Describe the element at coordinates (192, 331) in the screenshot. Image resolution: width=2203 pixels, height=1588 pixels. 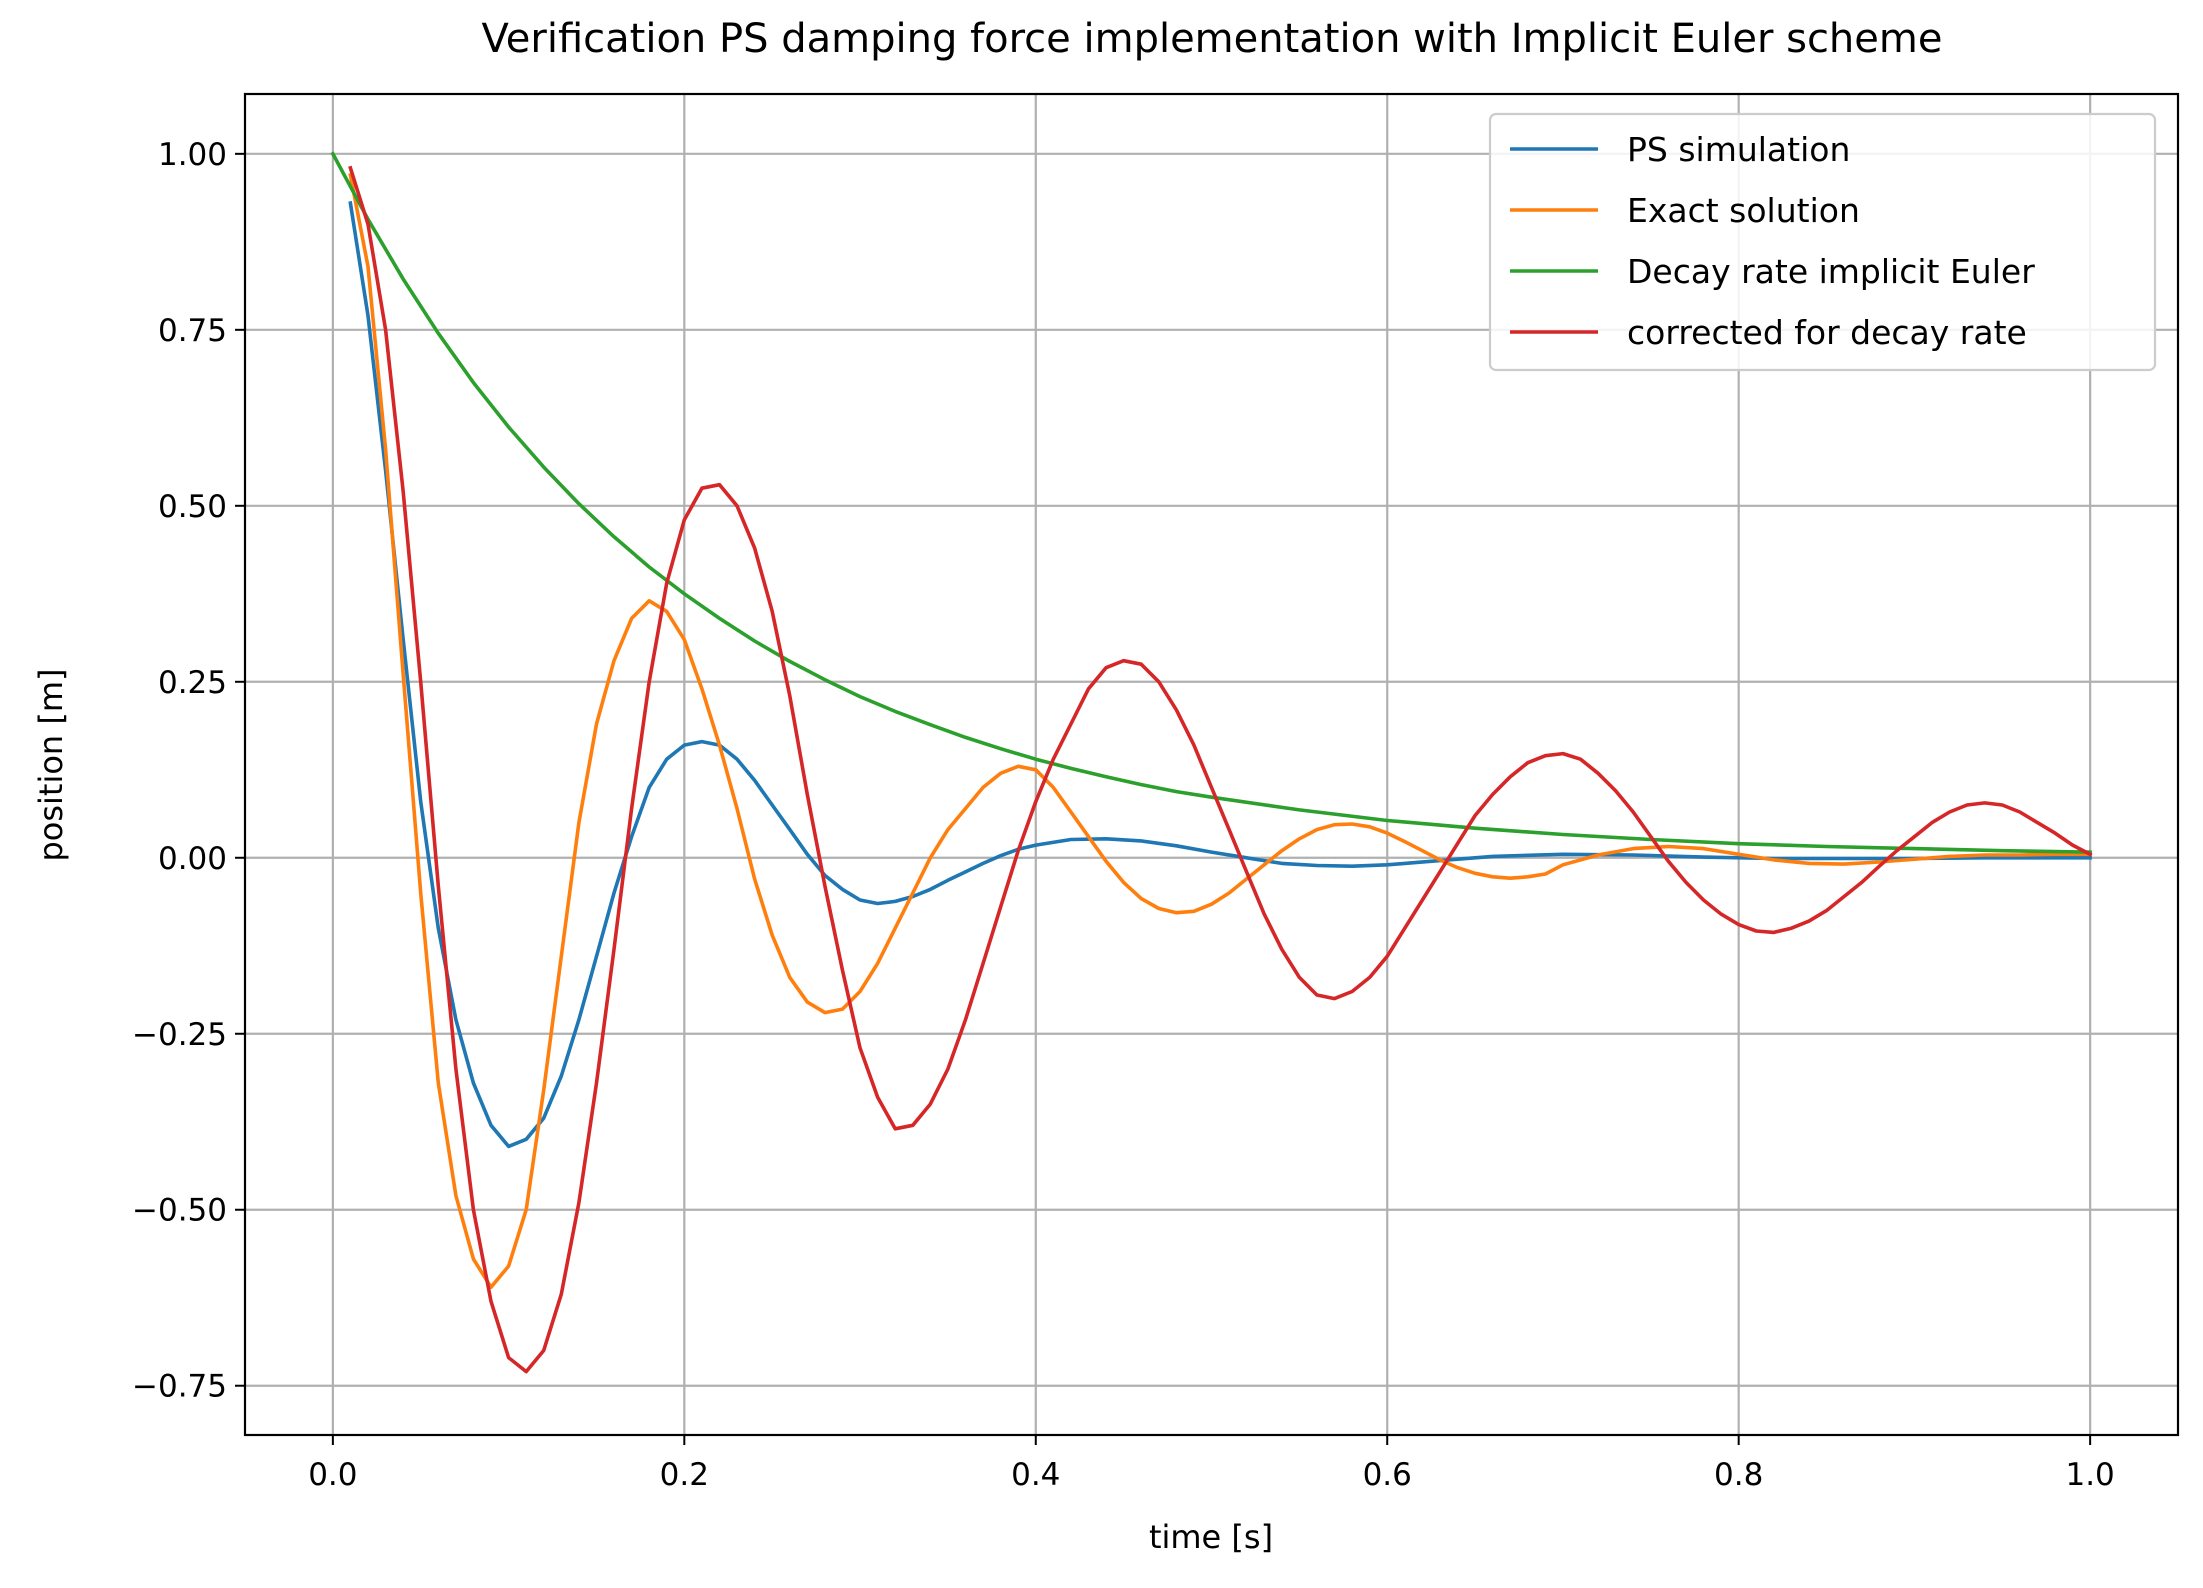
I see `y-tick-label: 0.75` at that location.